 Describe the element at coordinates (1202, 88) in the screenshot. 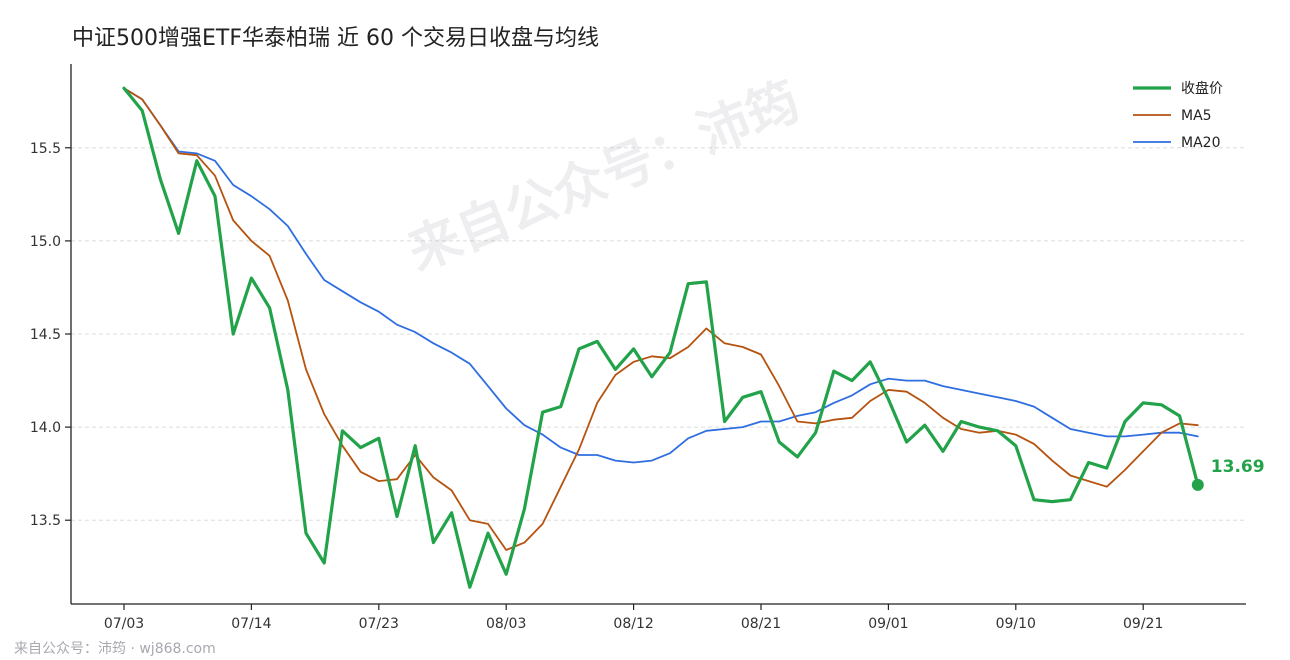

I see `legend-entry-label: 收盘价` at that location.